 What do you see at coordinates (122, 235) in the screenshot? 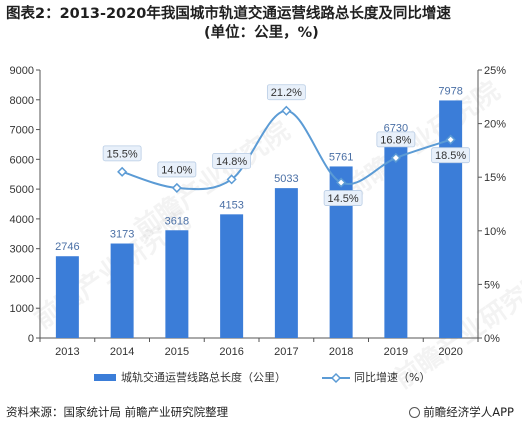
I see `bar-value-label: 3173` at bounding box center [122, 235].